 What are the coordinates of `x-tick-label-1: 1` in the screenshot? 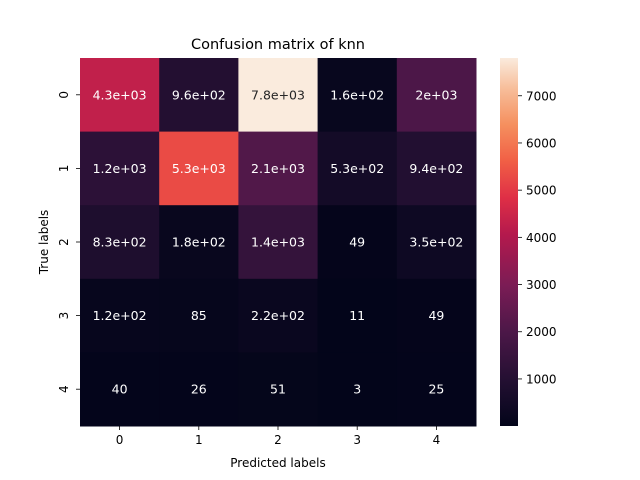 It's located at (199, 440).